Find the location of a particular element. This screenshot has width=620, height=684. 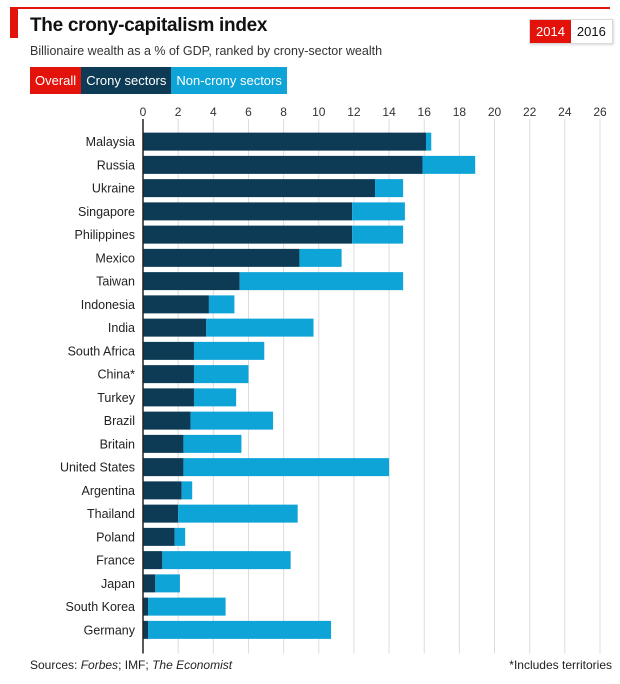

x-tick-label: 18 is located at coordinates (460, 112).